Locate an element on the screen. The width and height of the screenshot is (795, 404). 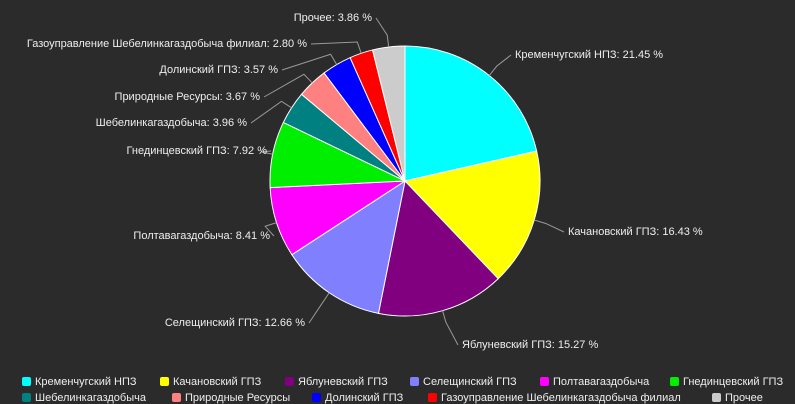
data-label: Качановский ГПЗ: 16.43 % is located at coordinates (635, 232).